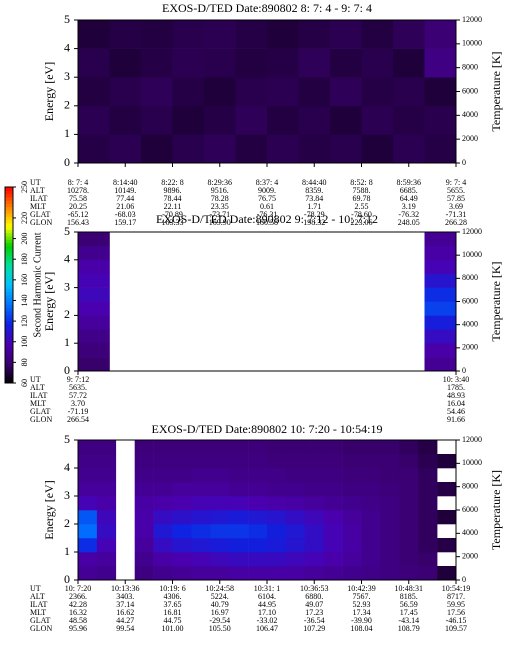 The height and width of the screenshot is (649, 505). I want to click on table-cell: 23.35, so click(220, 206).